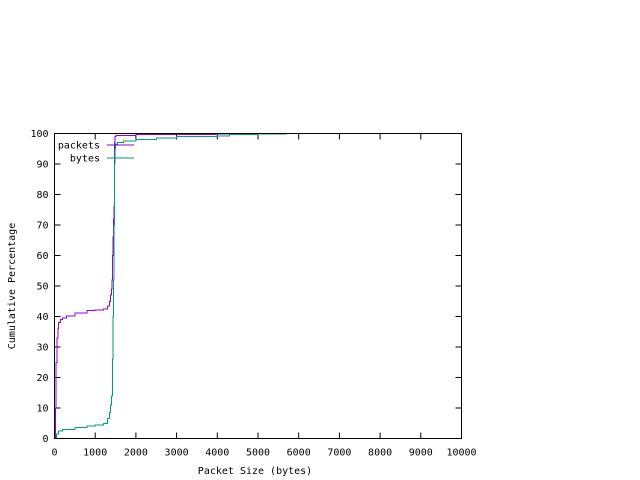 Image resolution: width=640 pixels, height=480 pixels. Describe the element at coordinates (54, 453) in the screenshot. I see `x-tick-label: 0` at that location.